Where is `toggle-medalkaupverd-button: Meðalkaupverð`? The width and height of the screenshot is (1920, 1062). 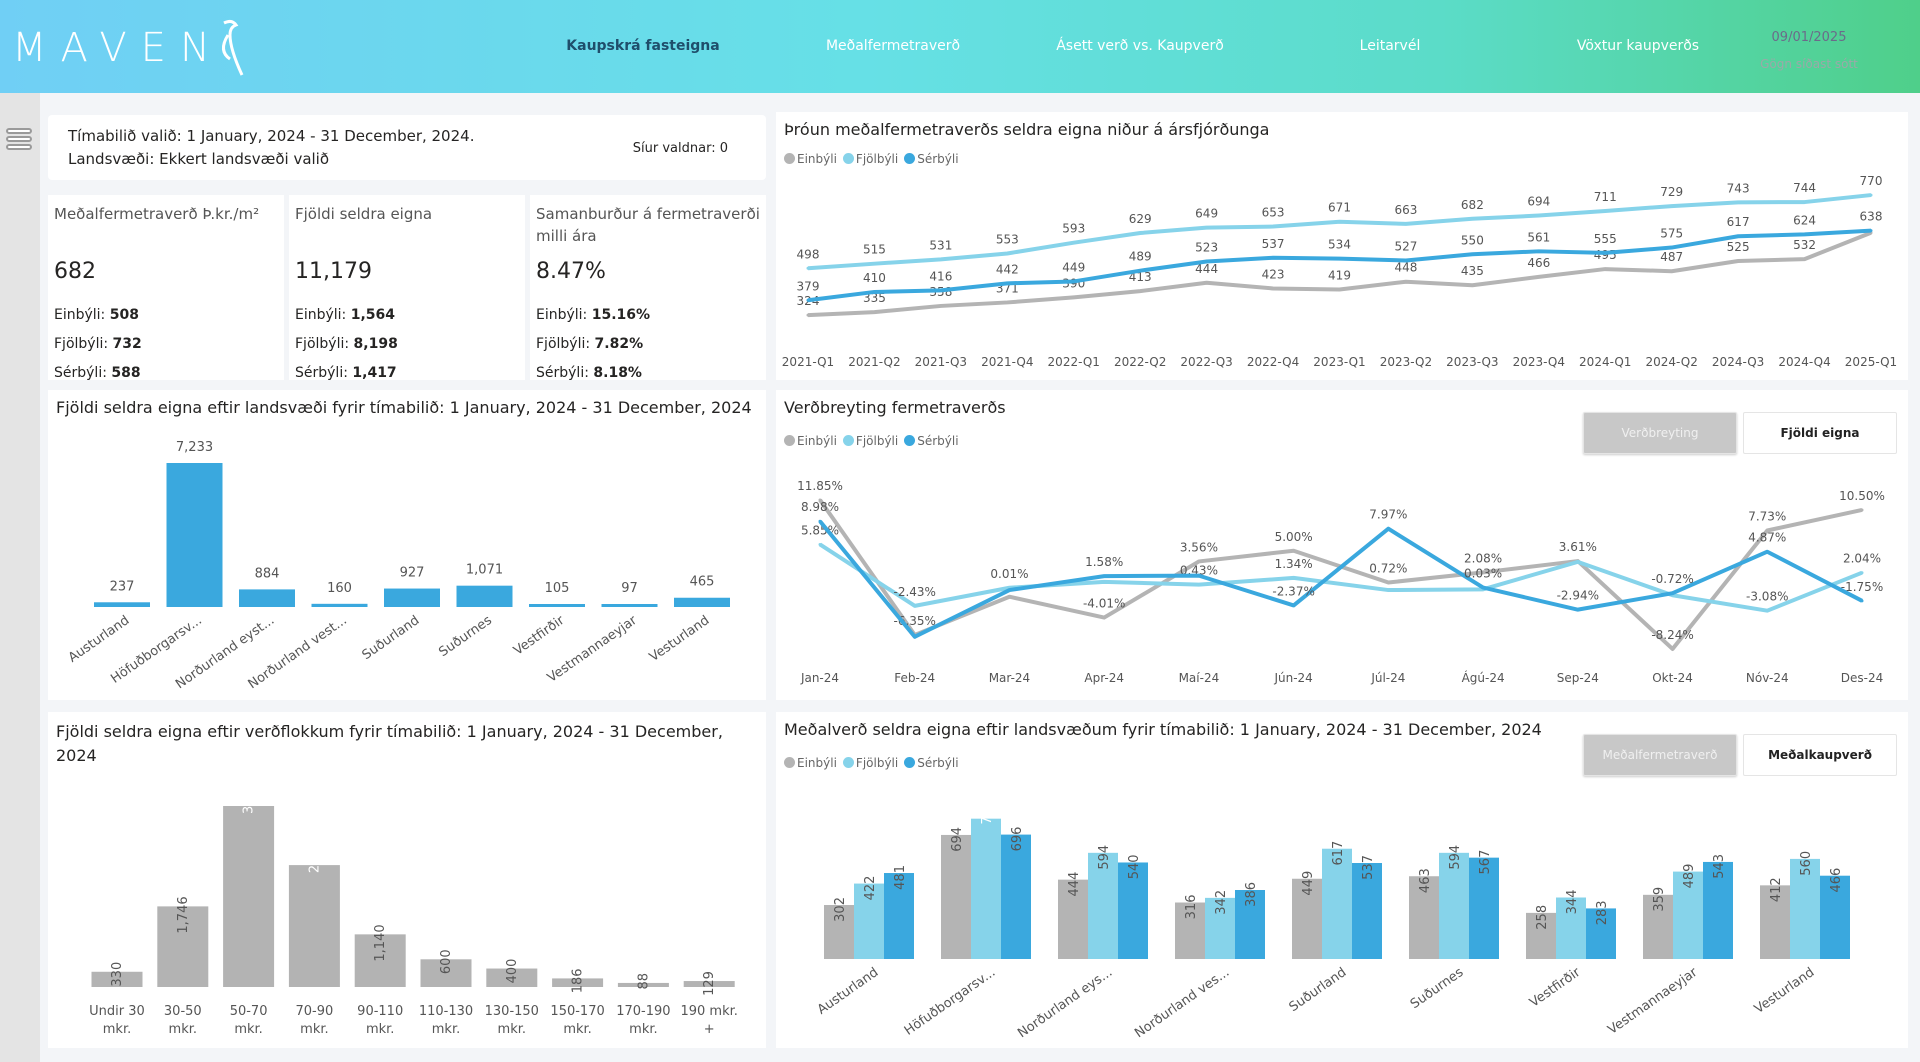
toggle-medalkaupverd-button: Meðalkaupverð is located at coordinates (1820, 755).